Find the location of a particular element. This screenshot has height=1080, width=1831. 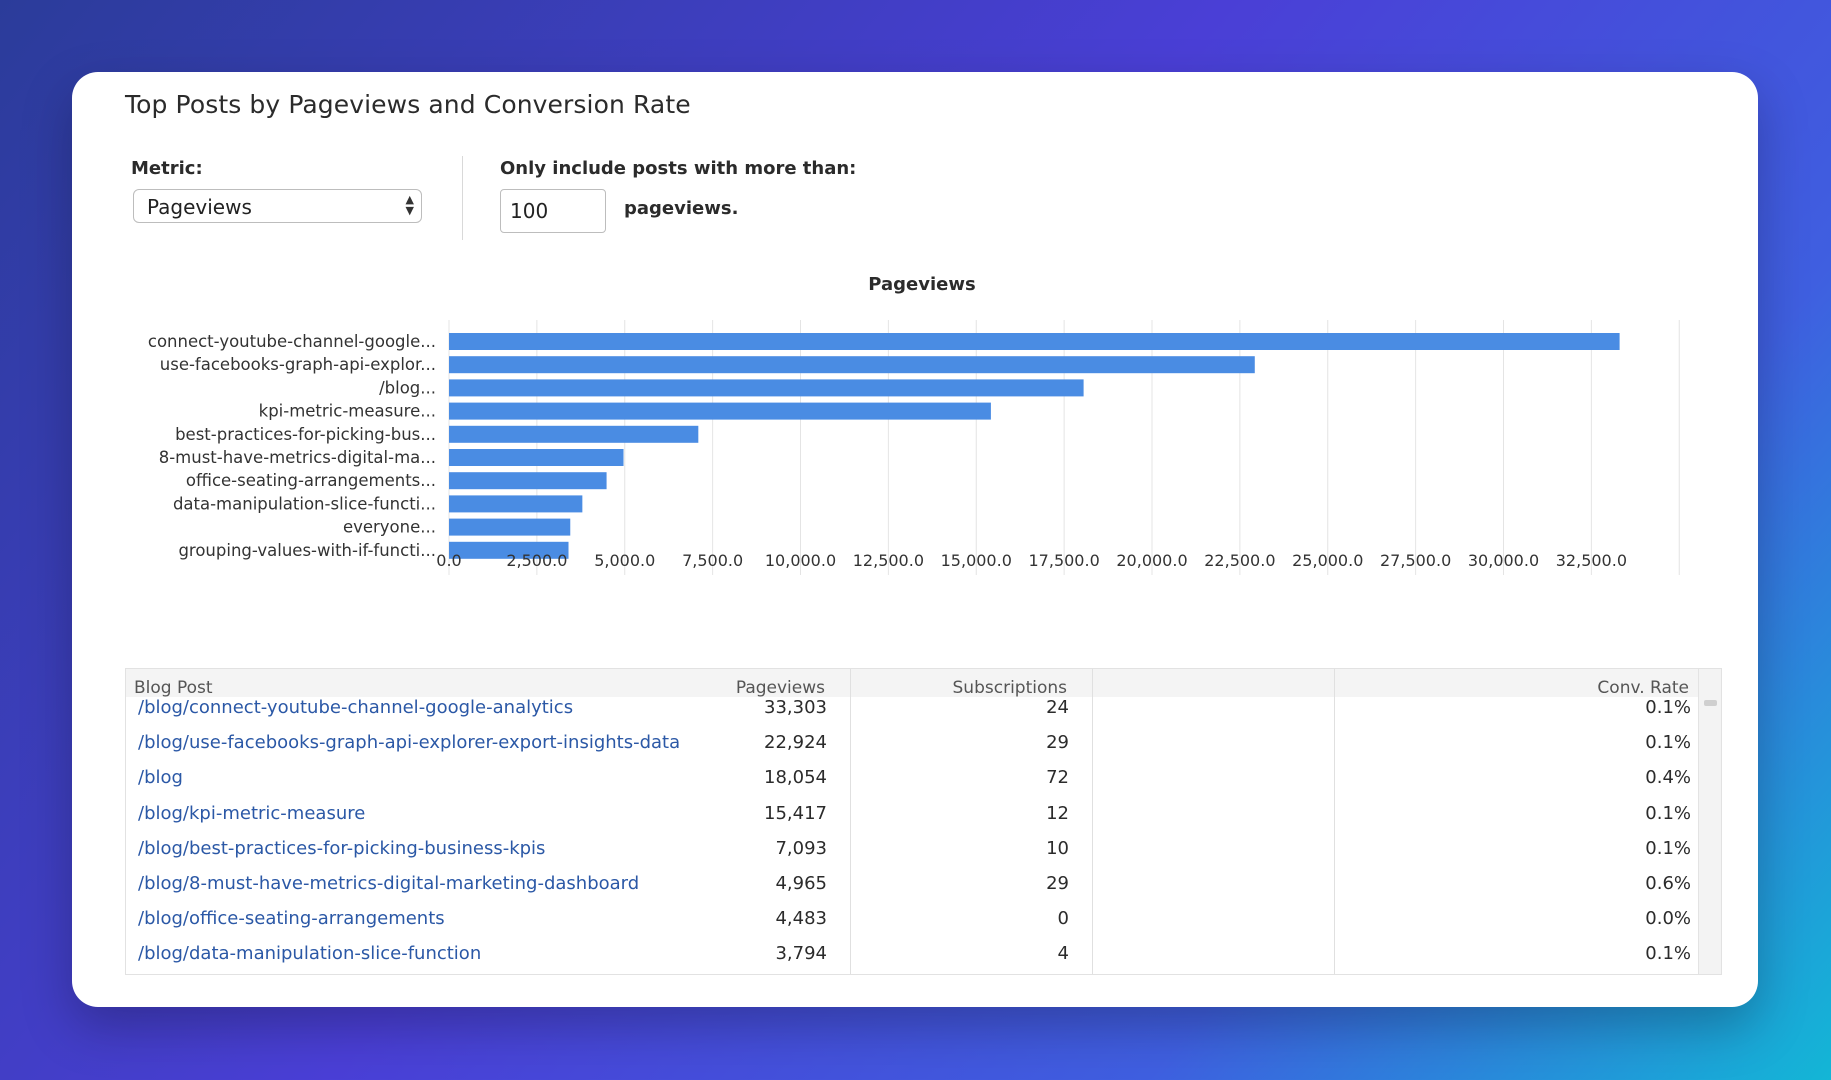

subscriptions-cell: 0 is located at coordinates (1063, 919).